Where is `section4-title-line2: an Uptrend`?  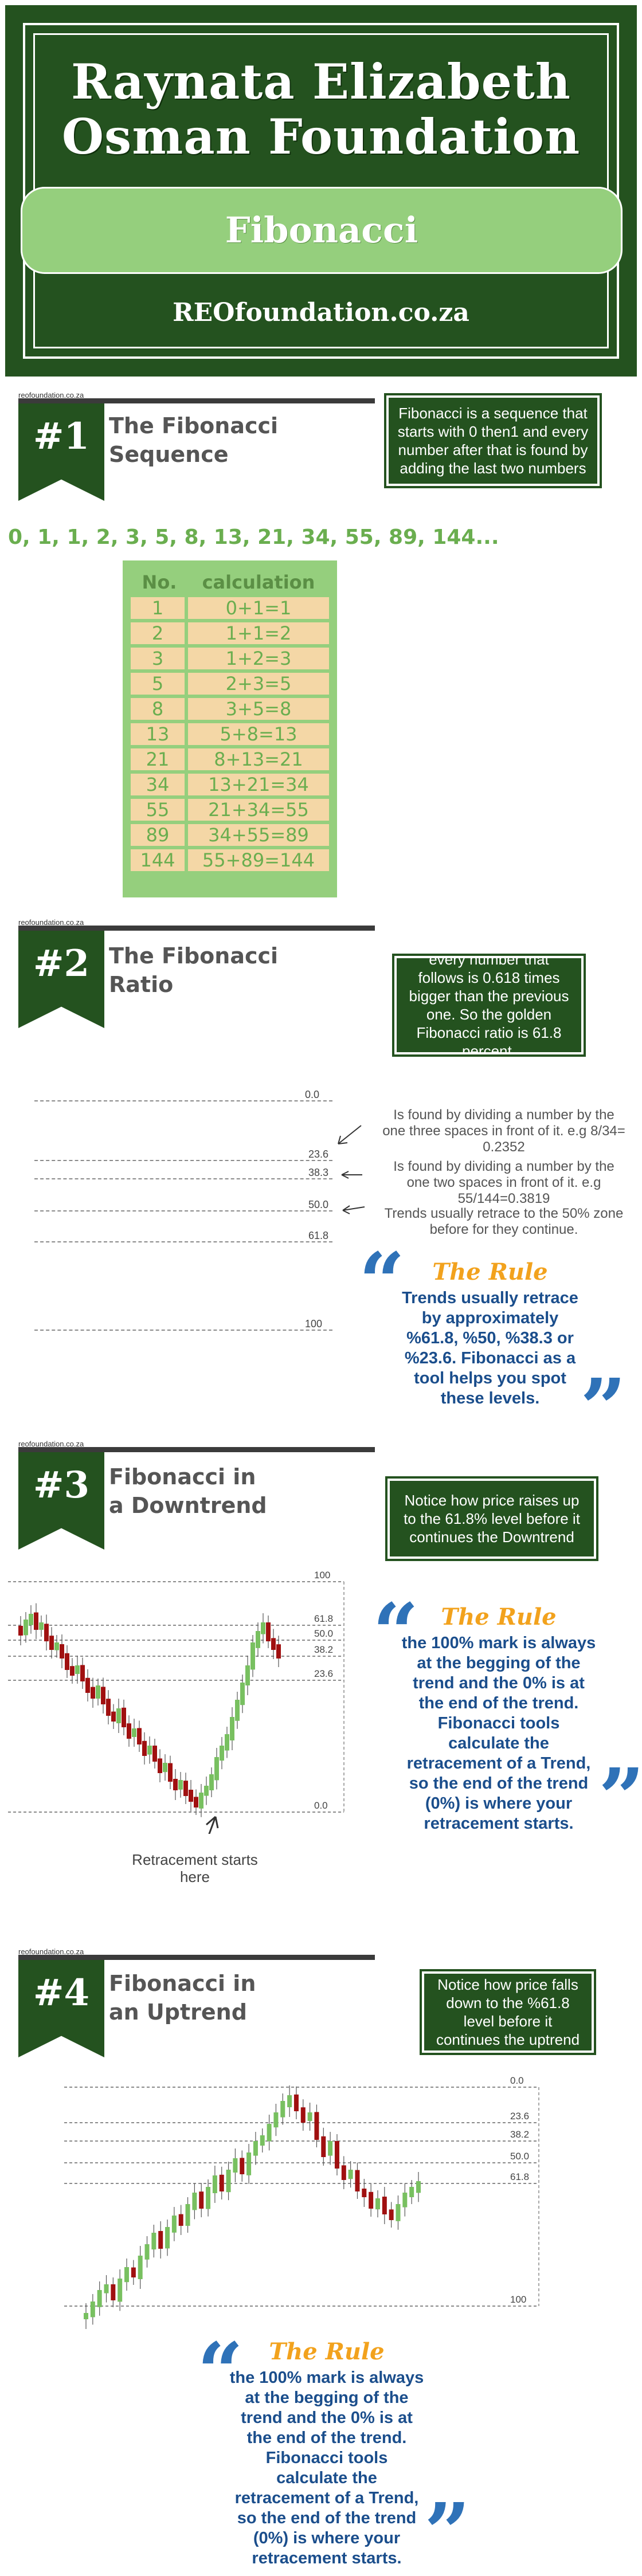 section4-title-line2: an Uptrend is located at coordinates (178, 2012).